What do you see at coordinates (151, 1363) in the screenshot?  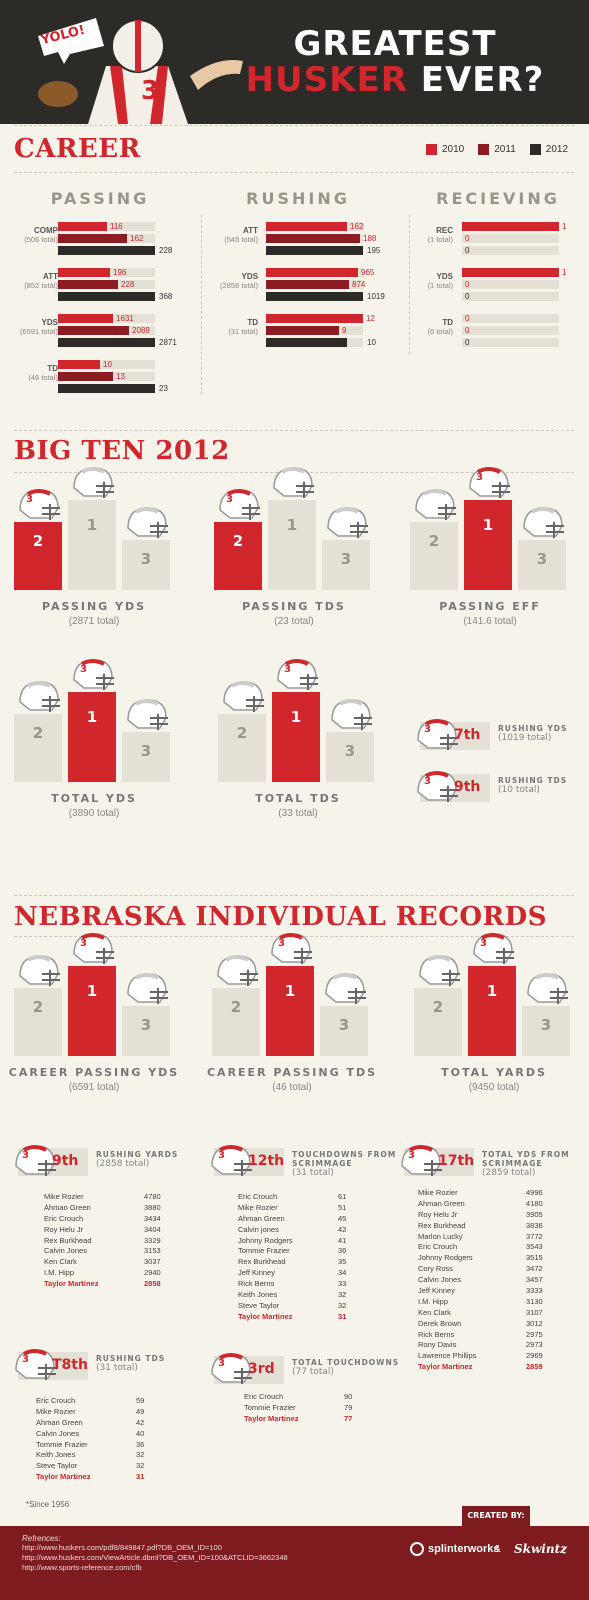 I see `rank-label: RUSHING TDS (31 total)` at bounding box center [151, 1363].